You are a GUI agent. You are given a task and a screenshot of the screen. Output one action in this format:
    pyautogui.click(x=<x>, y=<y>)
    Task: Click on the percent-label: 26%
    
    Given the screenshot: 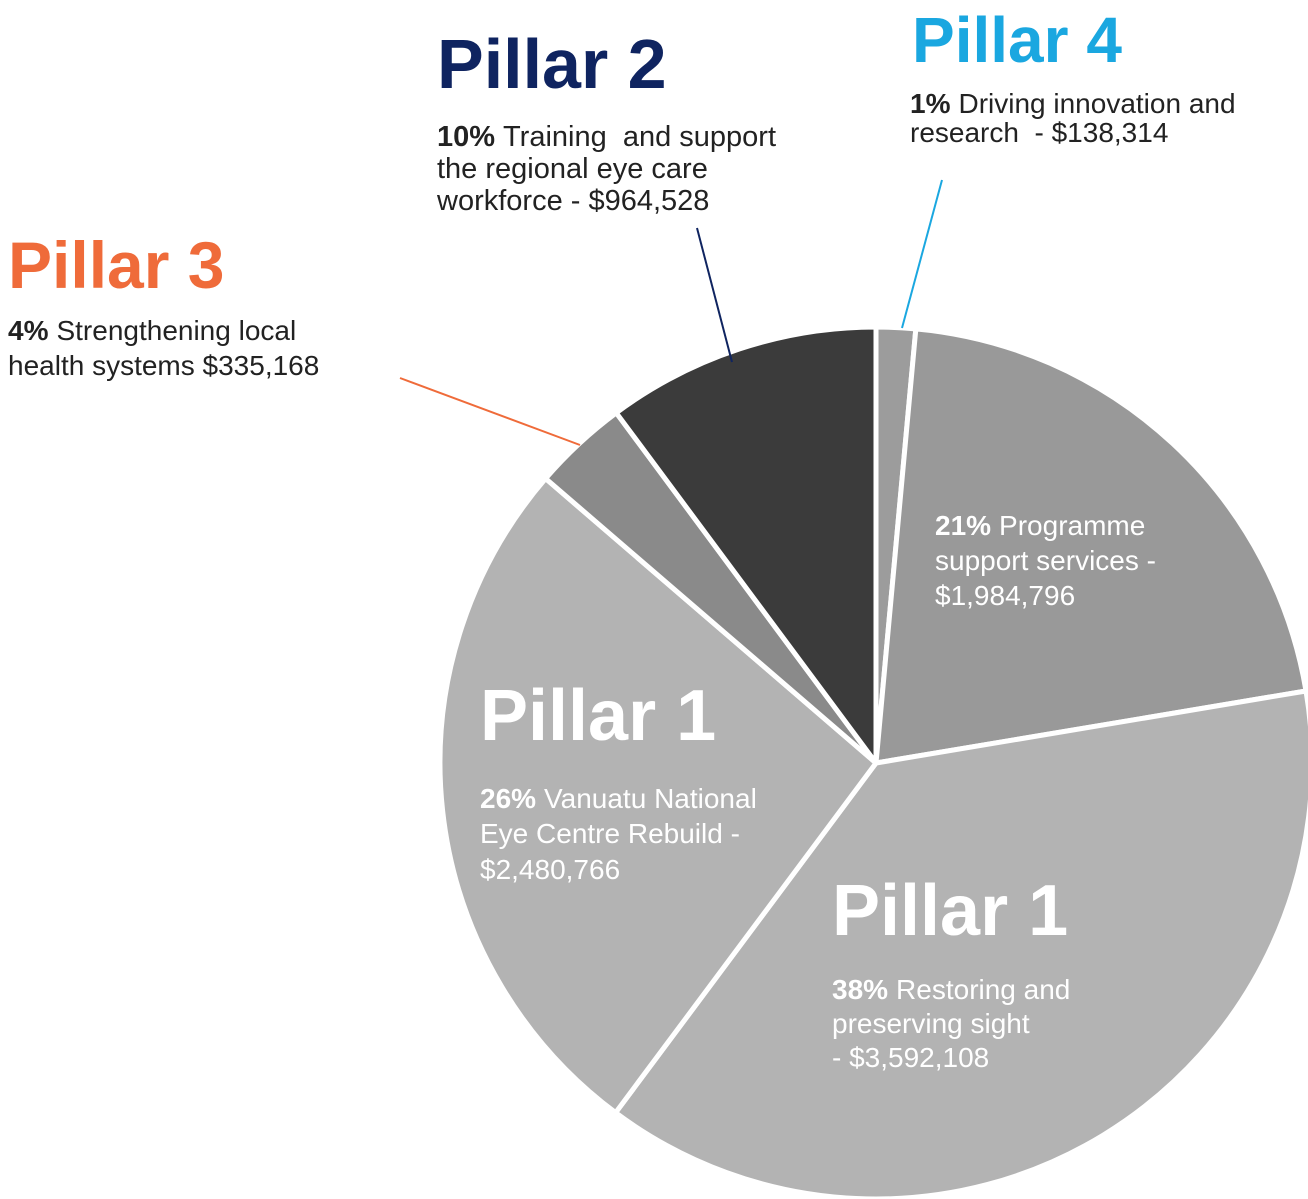 What is the action you would take?
    pyautogui.click(x=508, y=798)
    